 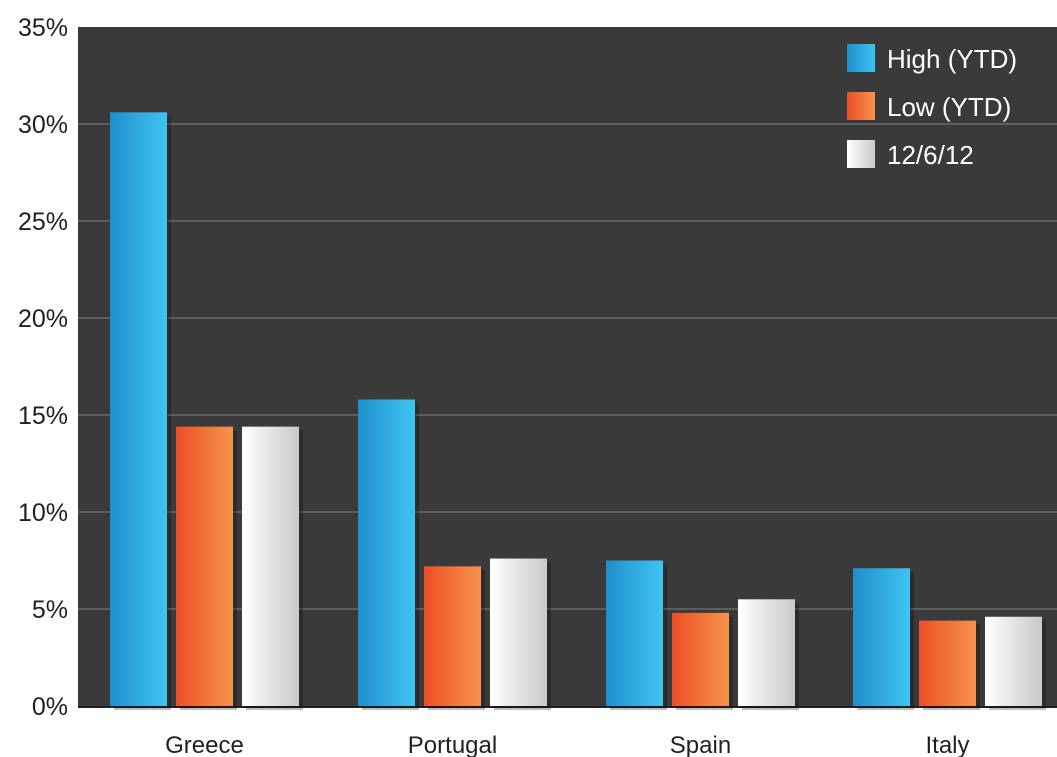 I want to click on y-tick-label: 15%, so click(x=43, y=416).